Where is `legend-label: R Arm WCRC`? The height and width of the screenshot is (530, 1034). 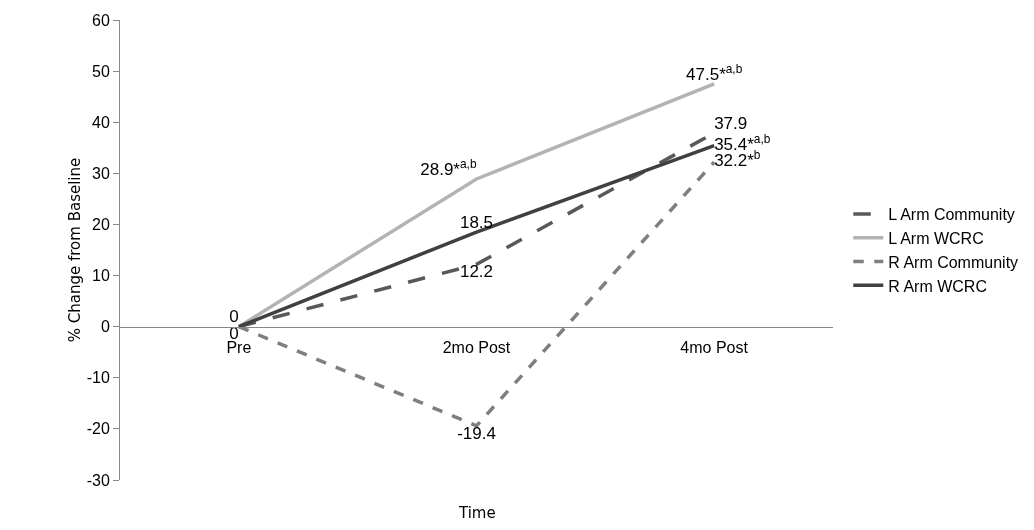 legend-label: R Arm WCRC is located at coordinates (937, 286).